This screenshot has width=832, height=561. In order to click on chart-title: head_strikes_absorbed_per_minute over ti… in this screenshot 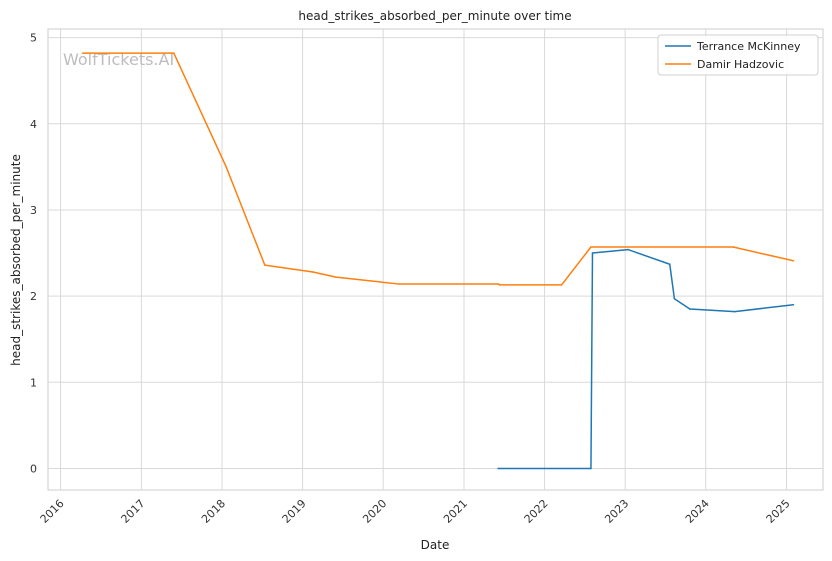, I will do `click(434, 16)`.